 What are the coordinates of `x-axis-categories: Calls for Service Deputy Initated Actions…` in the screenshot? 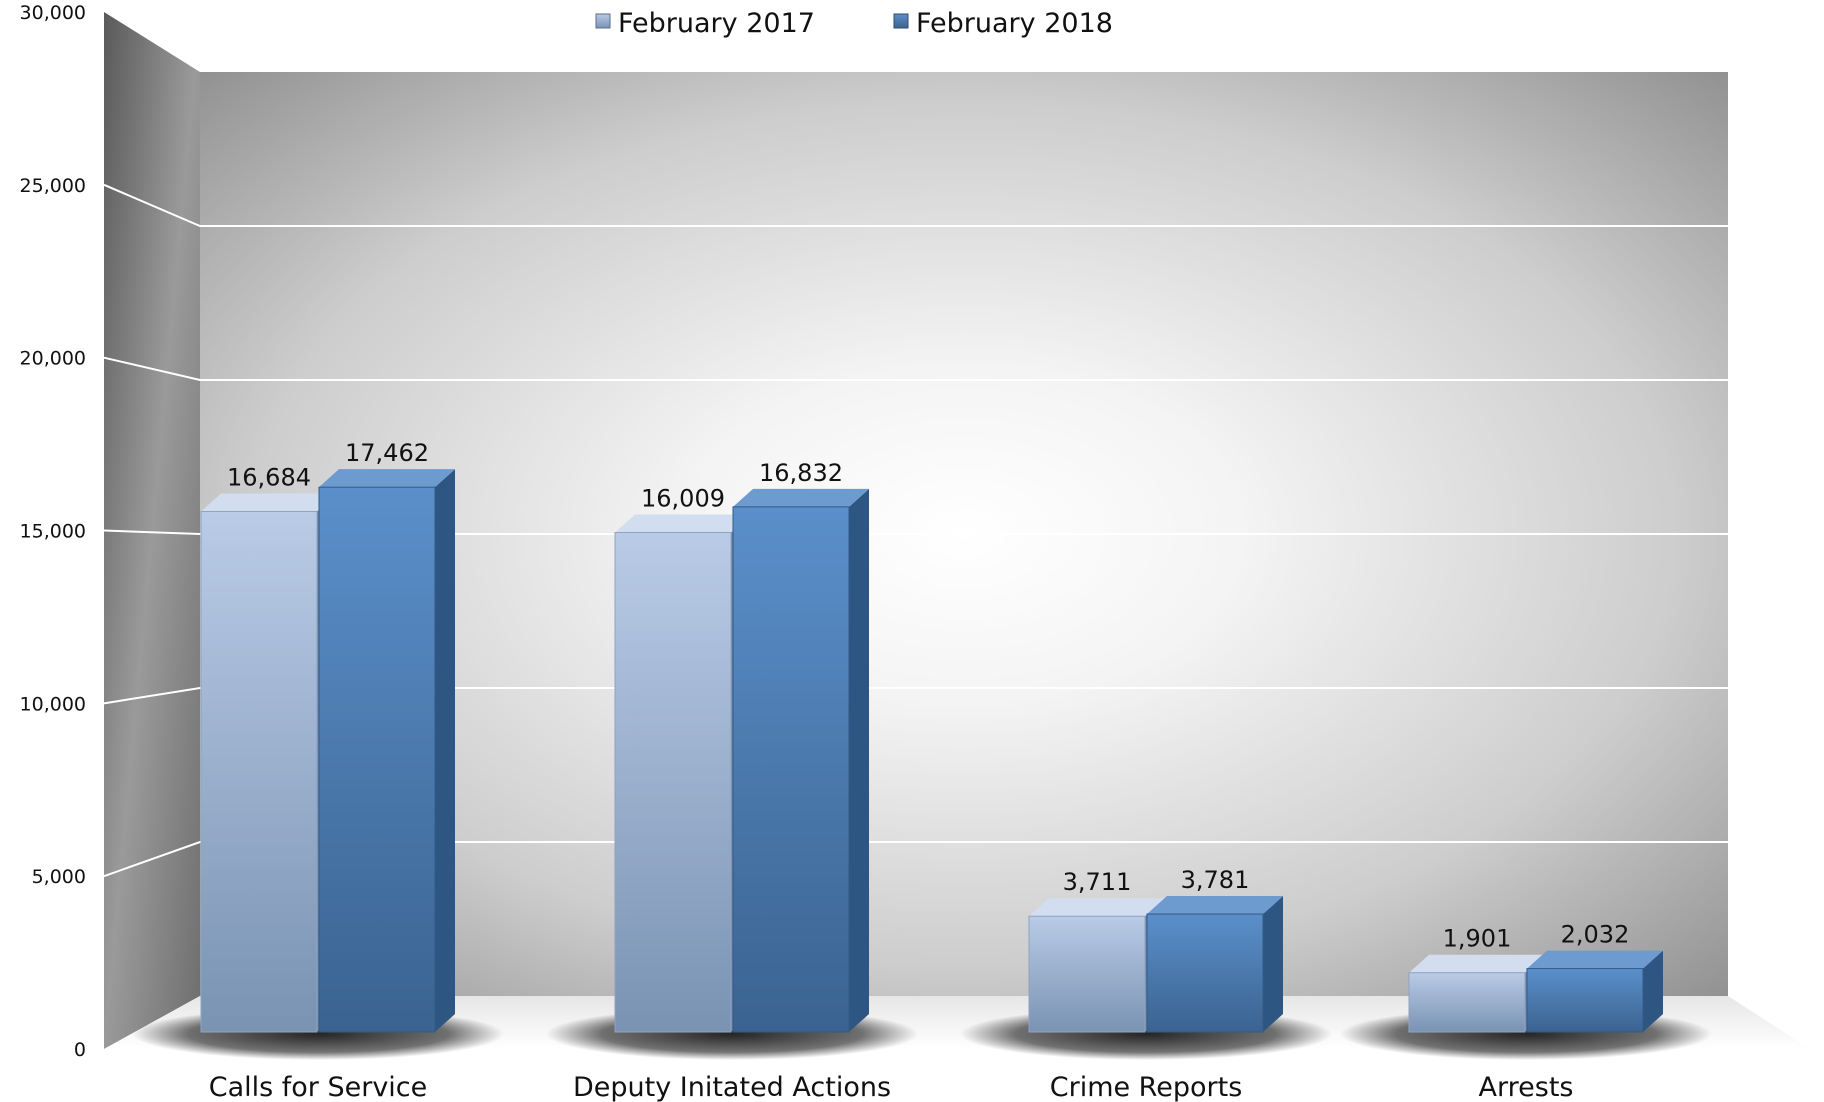 It's located at (891, 1087).